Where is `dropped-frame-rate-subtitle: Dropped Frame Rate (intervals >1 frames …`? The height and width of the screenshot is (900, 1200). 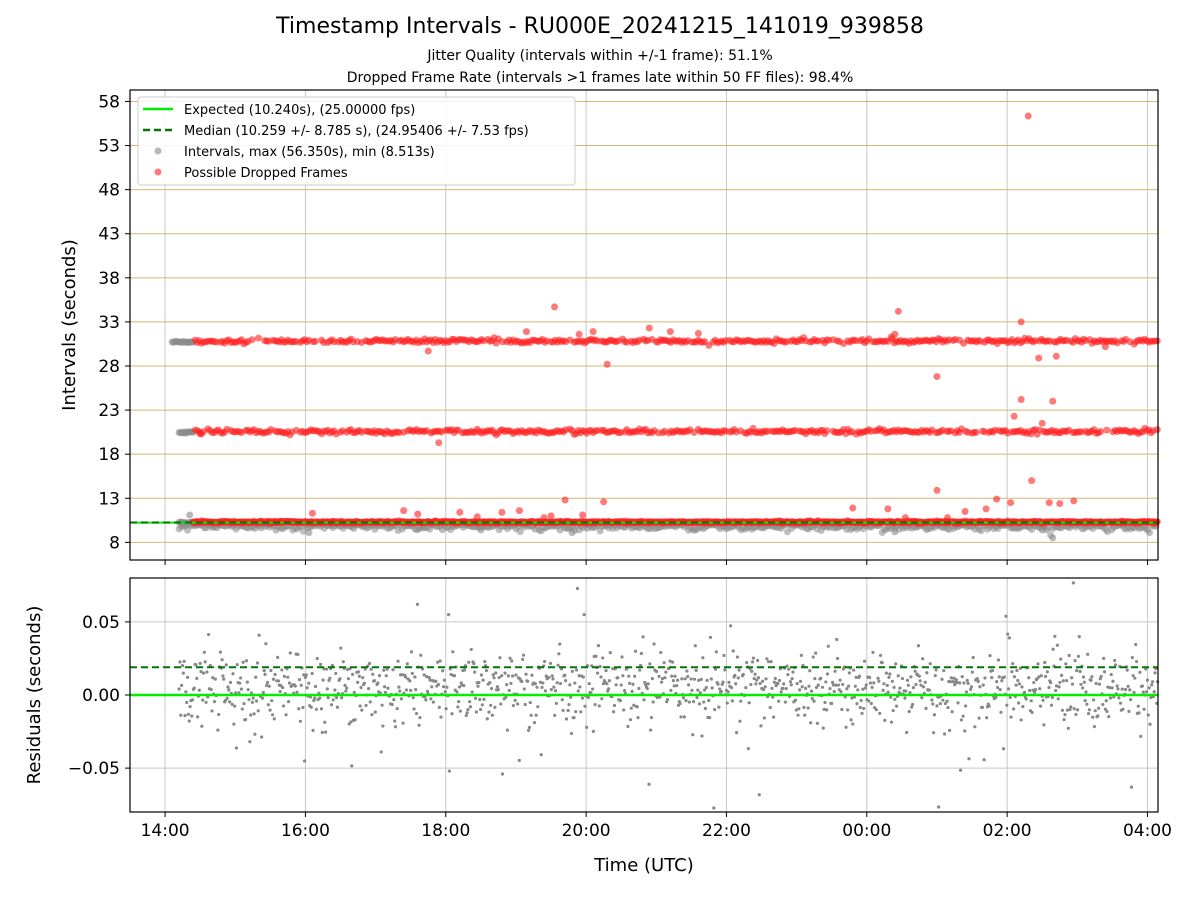
dropped-frame-rate-subtitle: Dropped Frame Rate (intervals >1 frames … is located at coordinates (600, 78).